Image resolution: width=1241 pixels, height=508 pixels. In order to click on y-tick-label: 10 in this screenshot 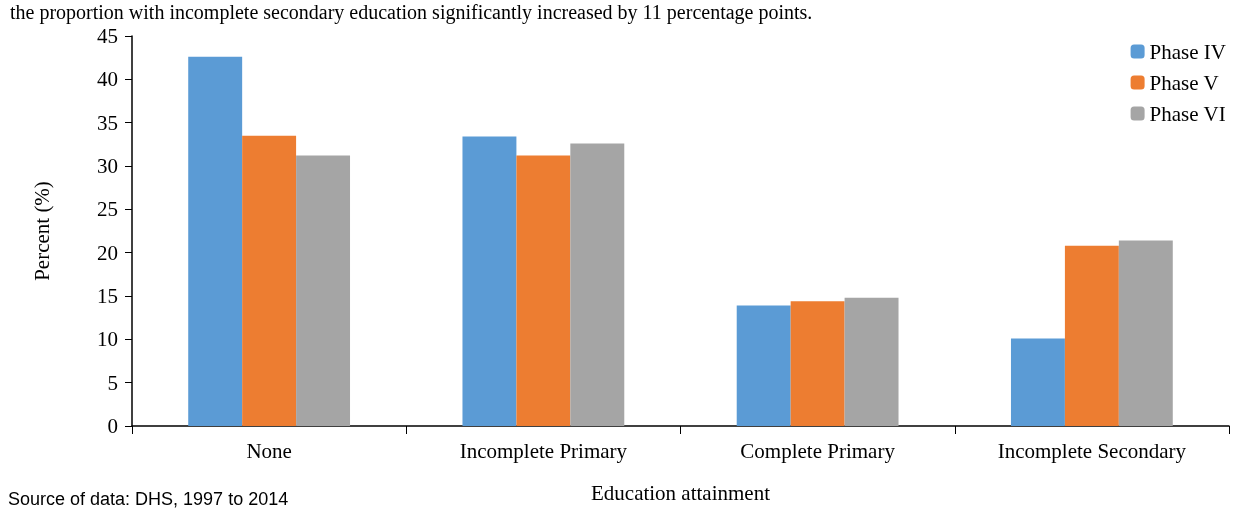, I will do `click(107, 339)`.